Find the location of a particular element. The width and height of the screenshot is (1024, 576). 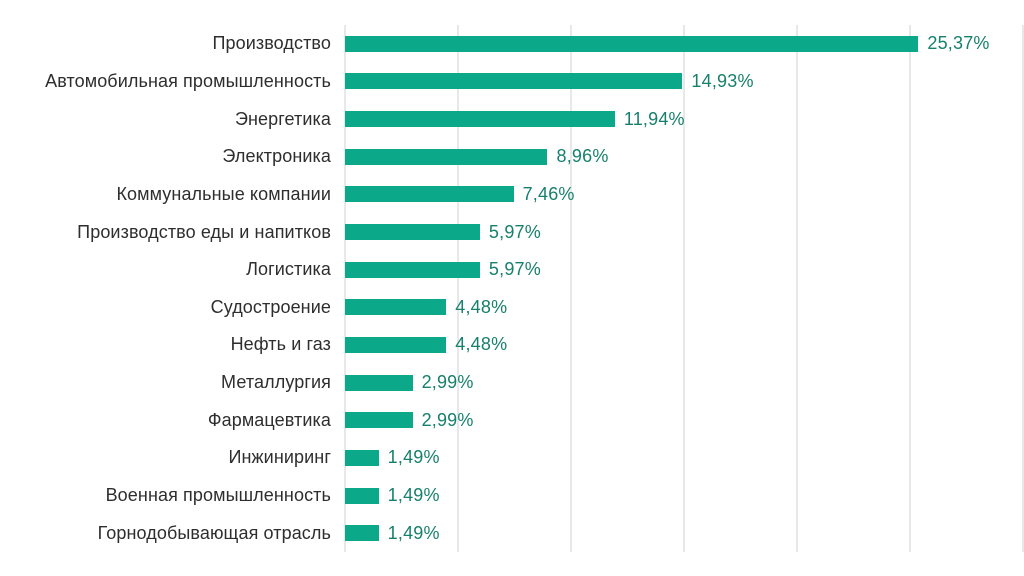

bar-track: 7,46% is located at coordinates (684, 194).